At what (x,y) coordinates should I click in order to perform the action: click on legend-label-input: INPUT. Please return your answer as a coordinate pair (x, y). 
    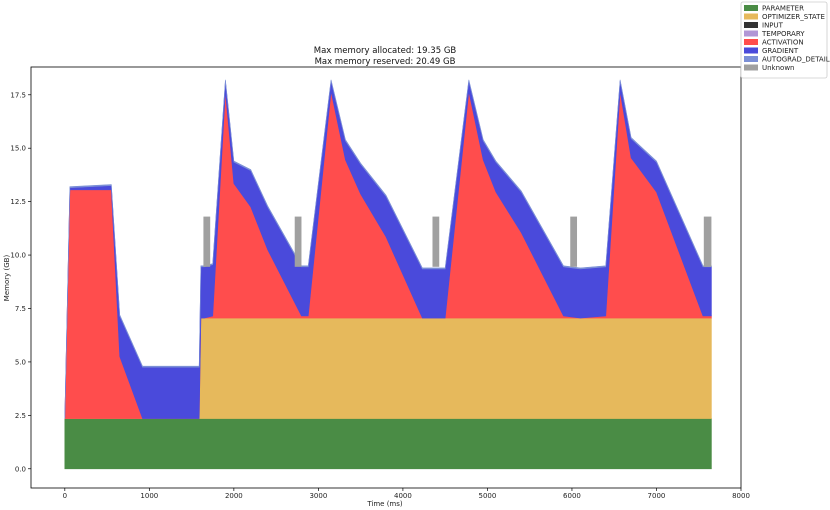
    Looking at the image, I should click on (773, 26).